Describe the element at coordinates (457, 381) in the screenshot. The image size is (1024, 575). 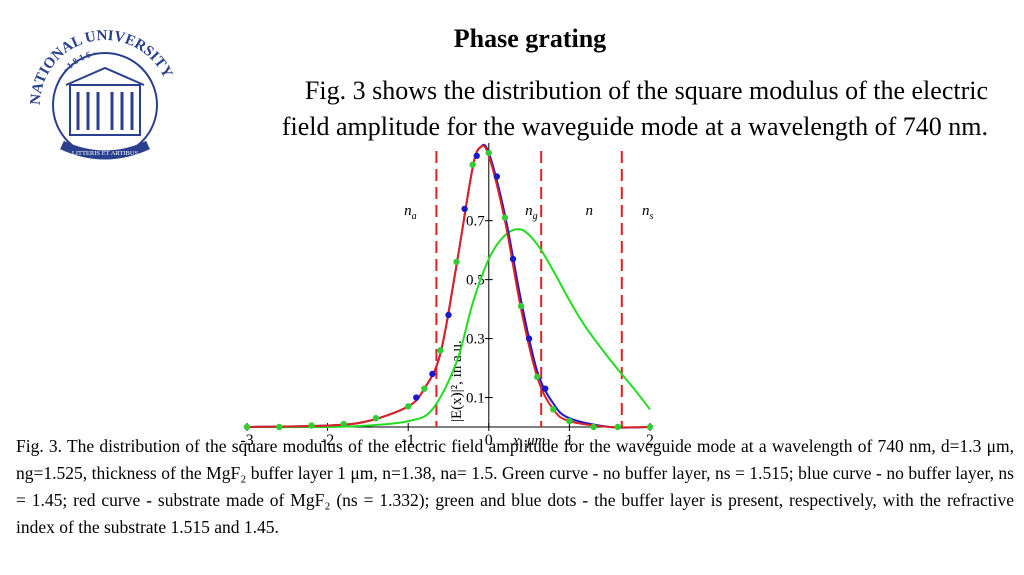
I see `y-axis-label: |E(x)|², in a.u.` at that location.